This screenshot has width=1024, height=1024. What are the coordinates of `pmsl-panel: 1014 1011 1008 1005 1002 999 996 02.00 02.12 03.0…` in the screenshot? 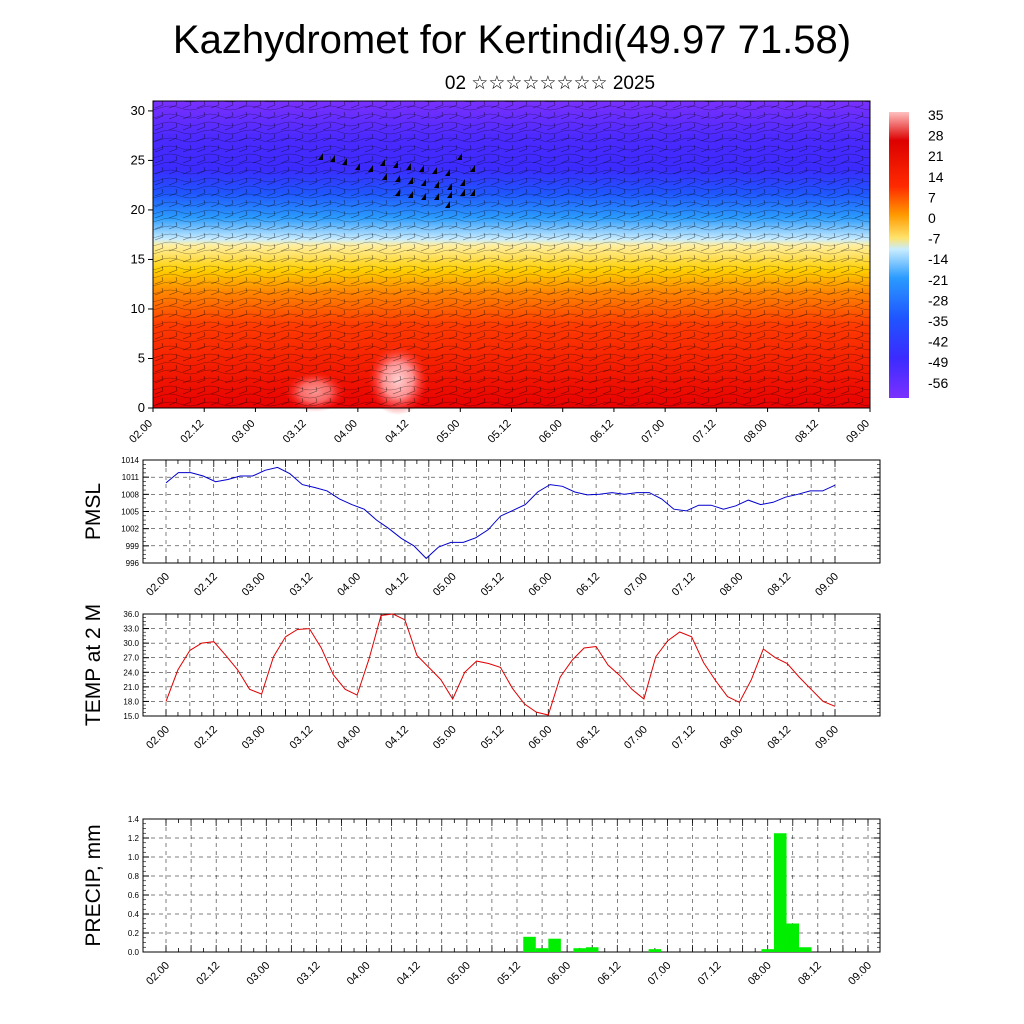 It's located at (481, 527).